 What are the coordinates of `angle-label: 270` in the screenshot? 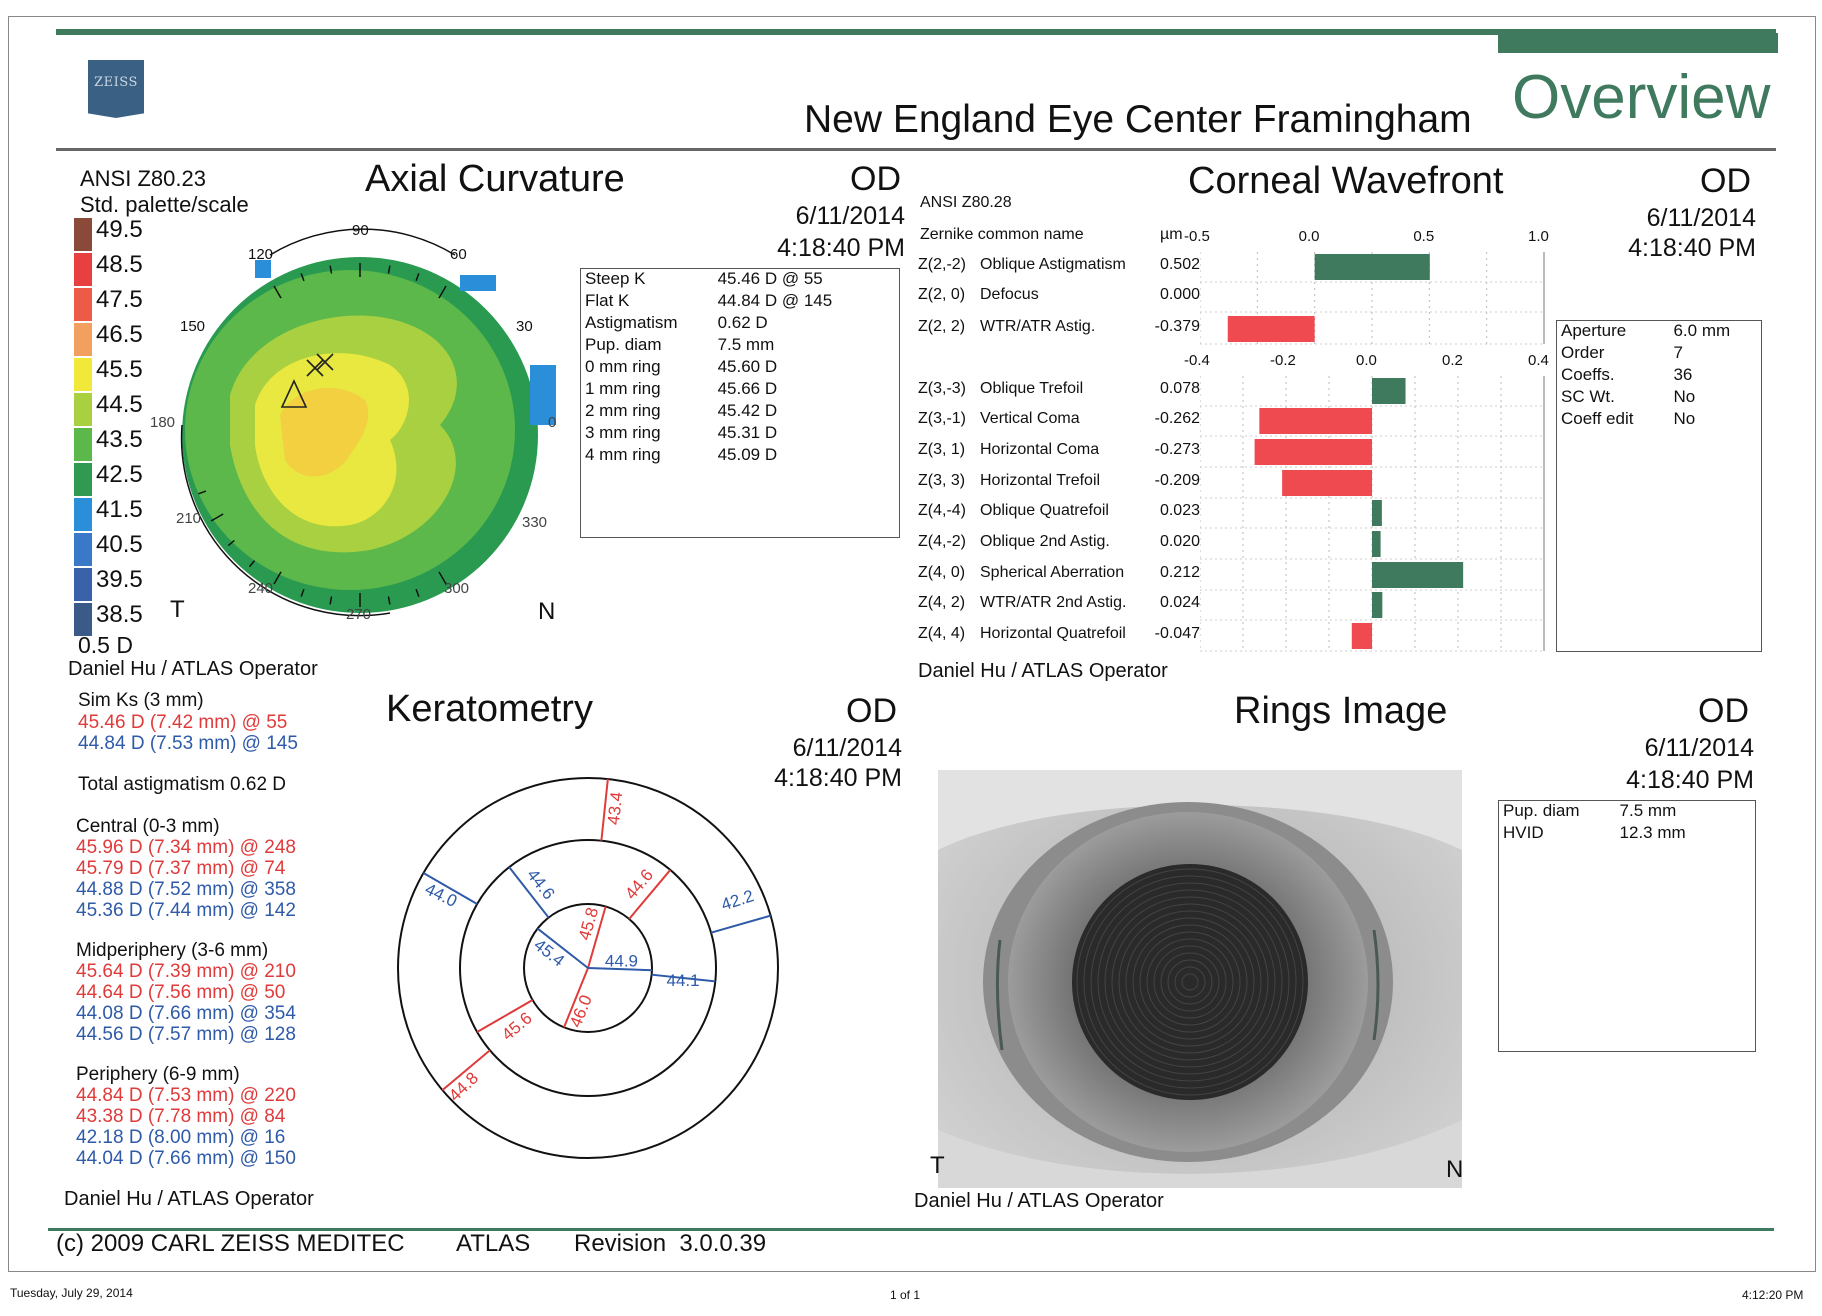 It's located at (359, 614).